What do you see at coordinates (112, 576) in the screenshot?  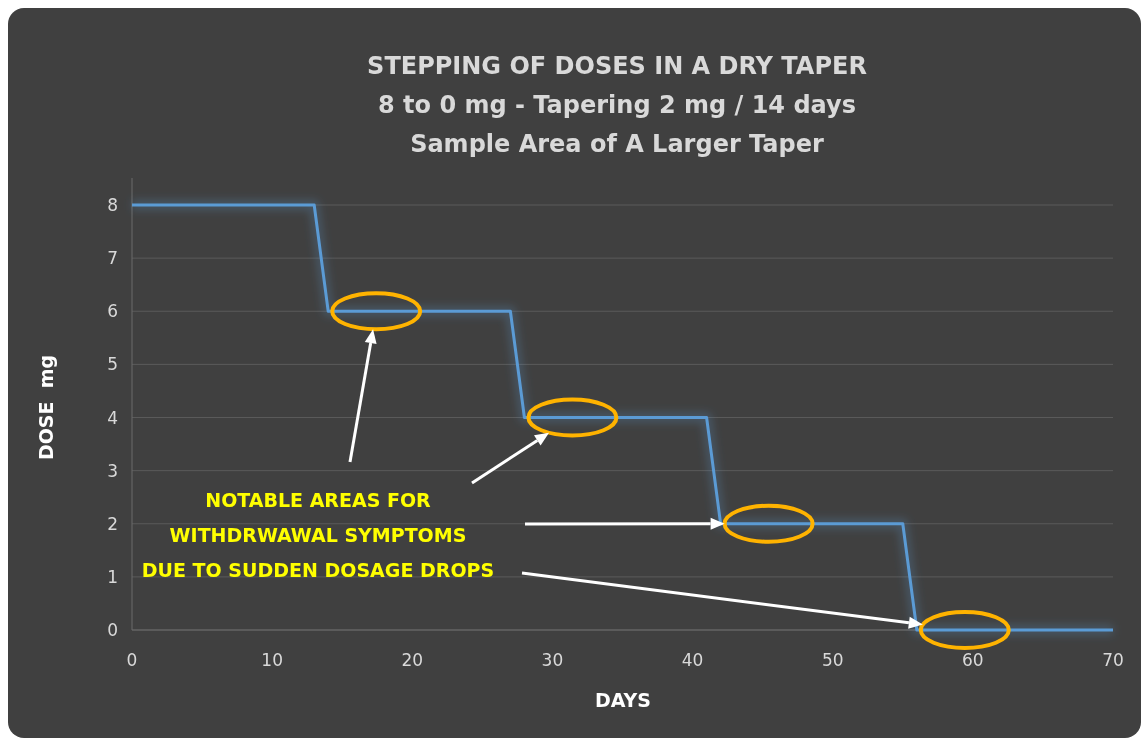 I see `y-tick-label: 1` at bounding box center [112, 576].